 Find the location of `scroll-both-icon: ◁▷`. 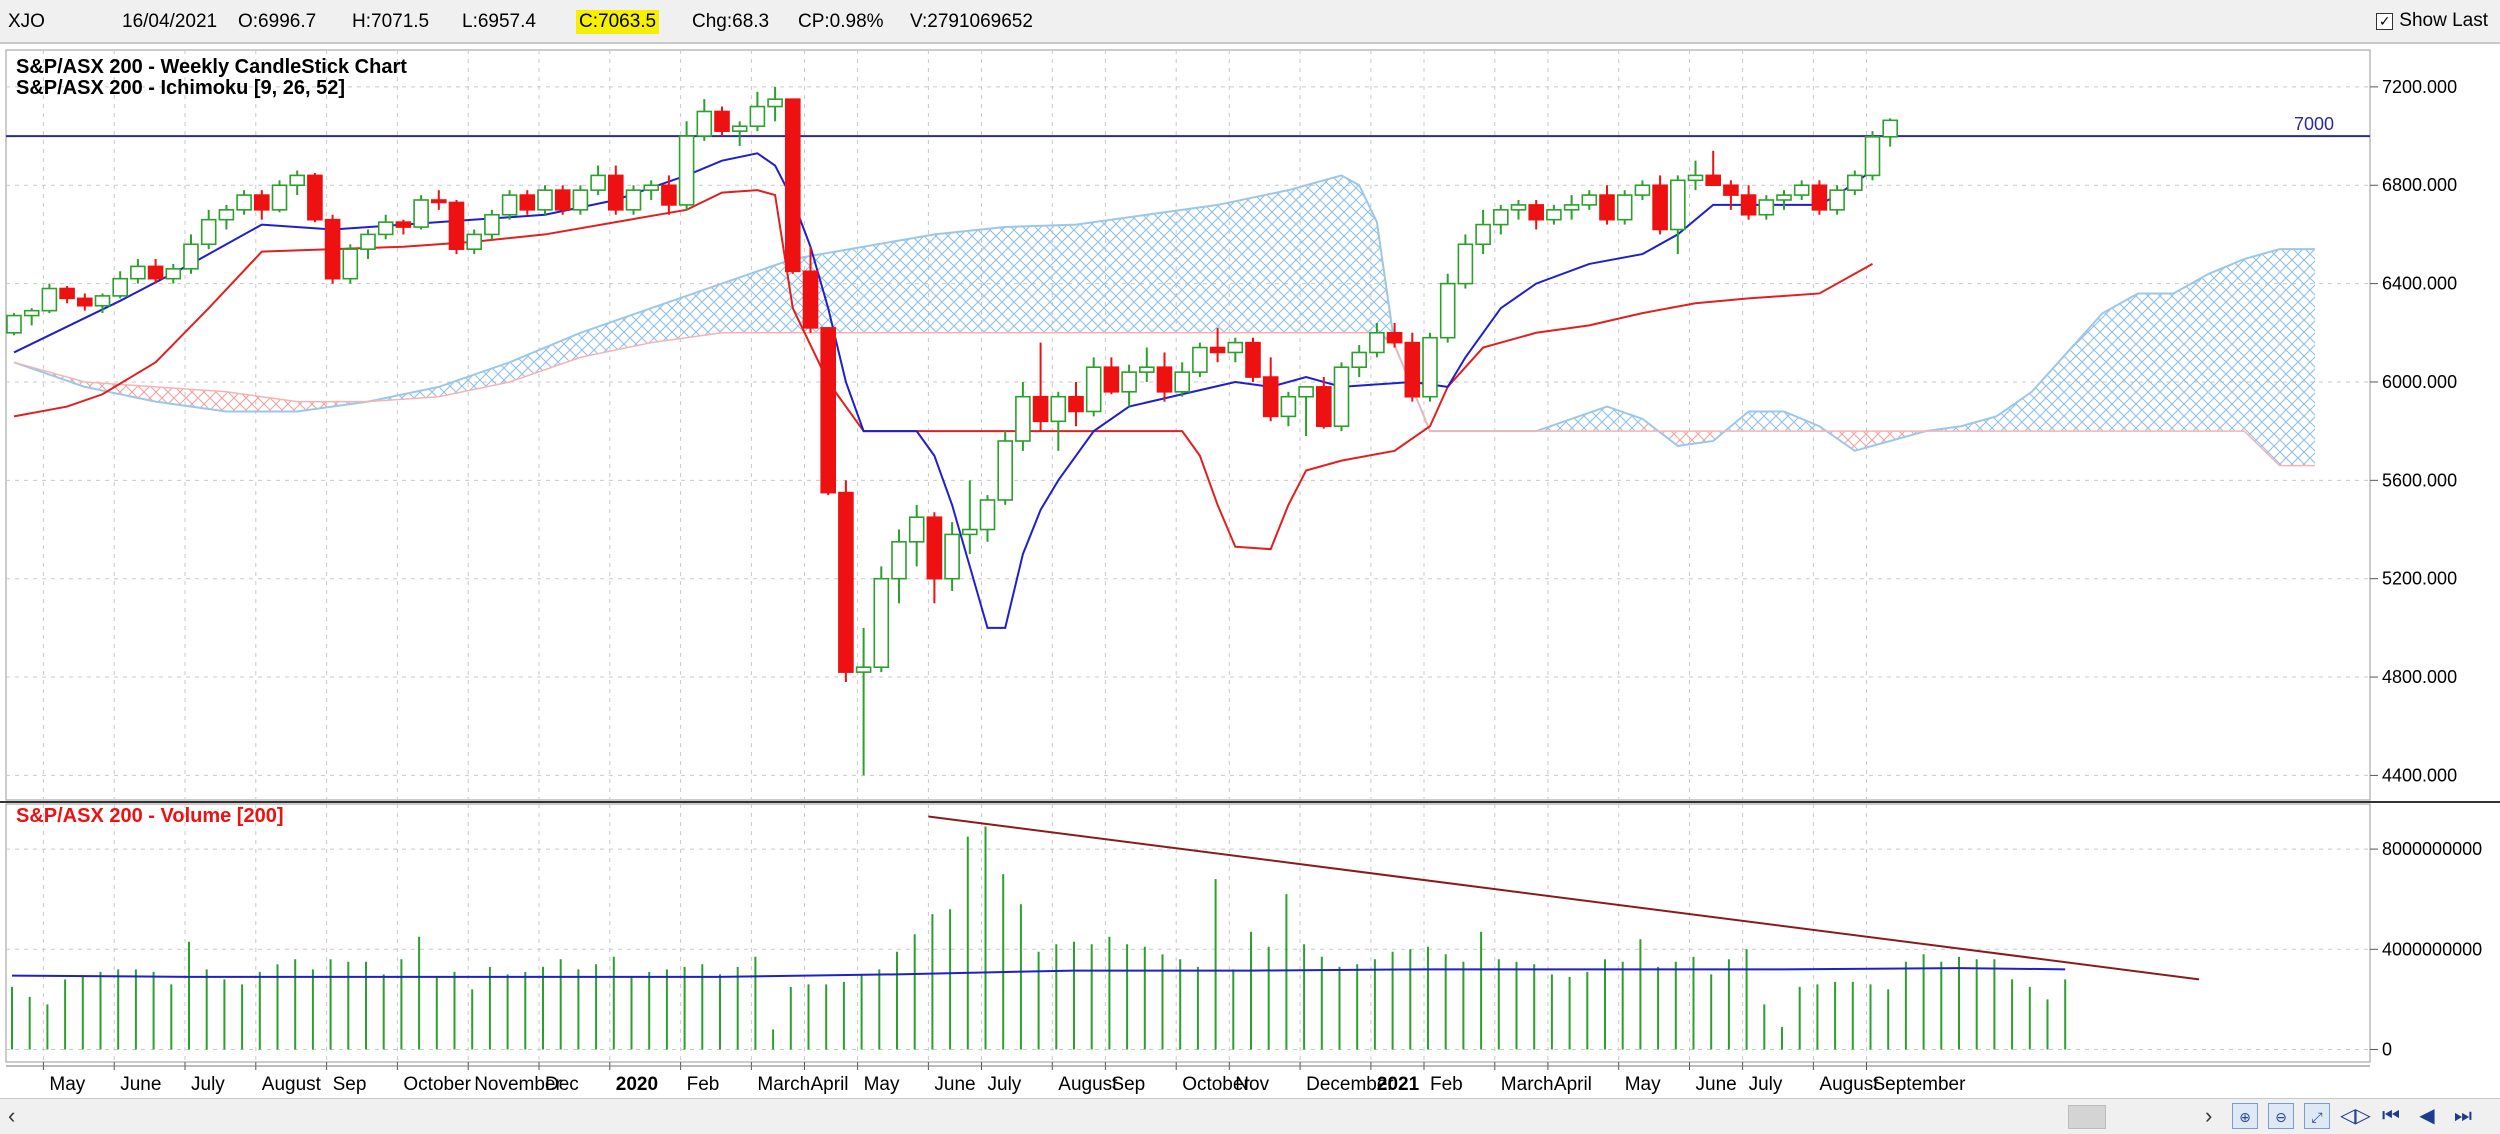

scroll-both-icon: ◁▷ is located at coordinates (2355, 1116).